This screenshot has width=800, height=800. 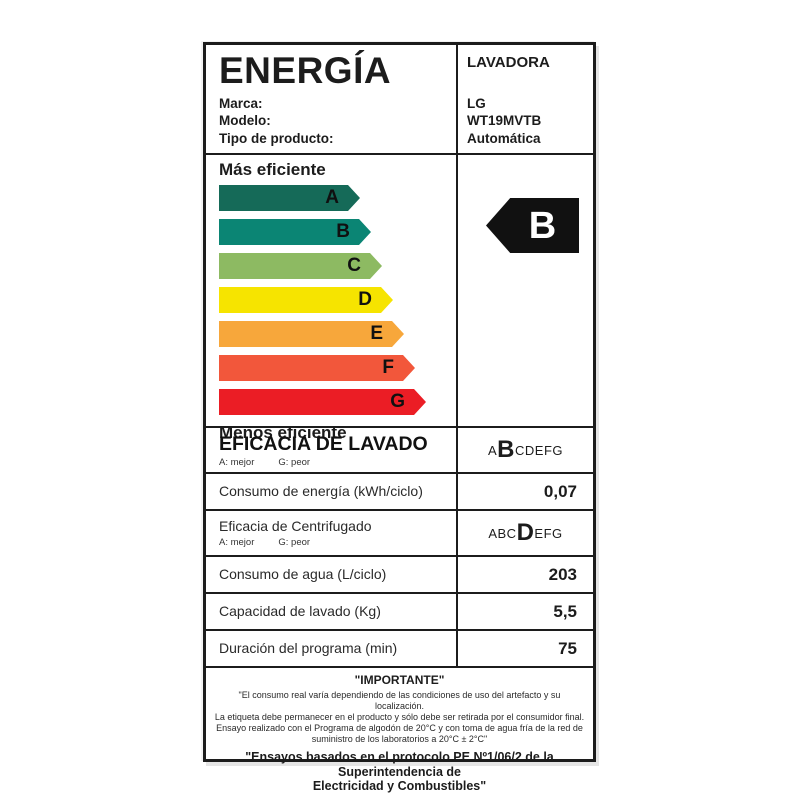 What do you see at coordinates (303, 574) in the screenshot?
I see `spec-row-label: Consumo de agua (L/ciclo)` at bounding box center [303, 574].